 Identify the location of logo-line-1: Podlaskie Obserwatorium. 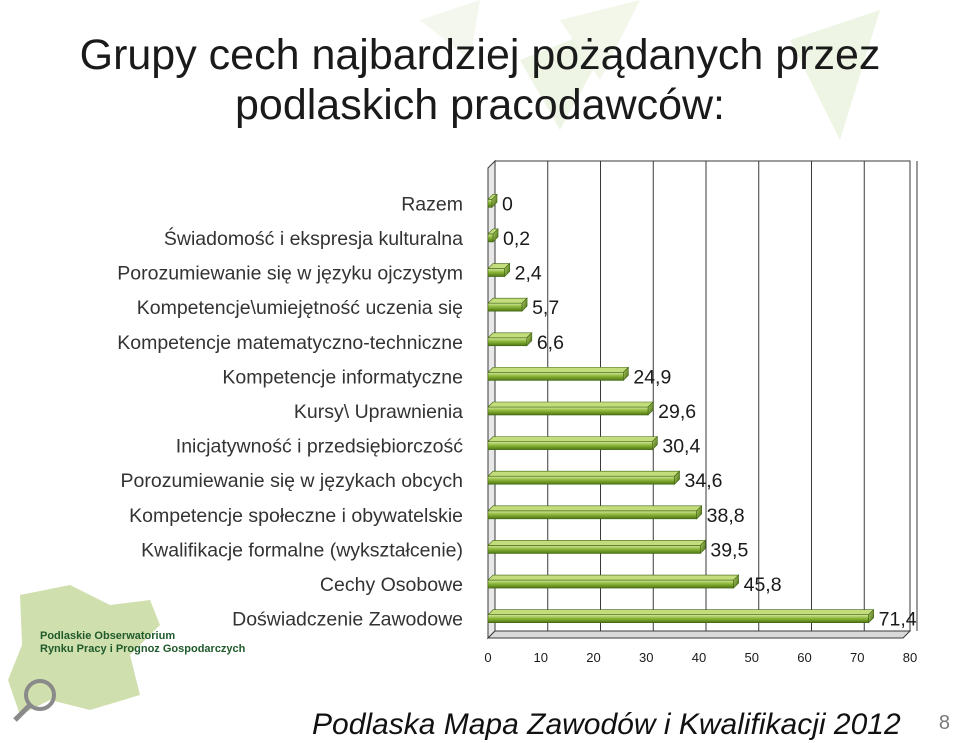
(108, 636).